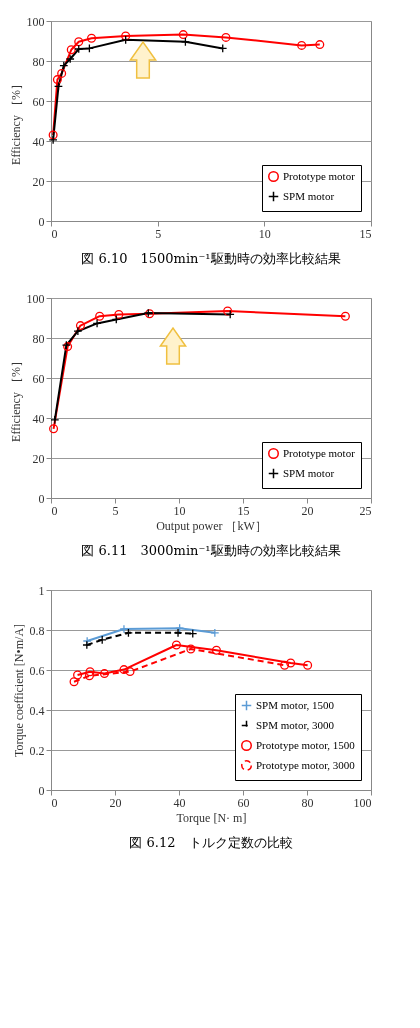  What do you see at coordinates (179, 802) in the screenshot?
I see `x-tick-label: 40` at bounding box center [179, 802].